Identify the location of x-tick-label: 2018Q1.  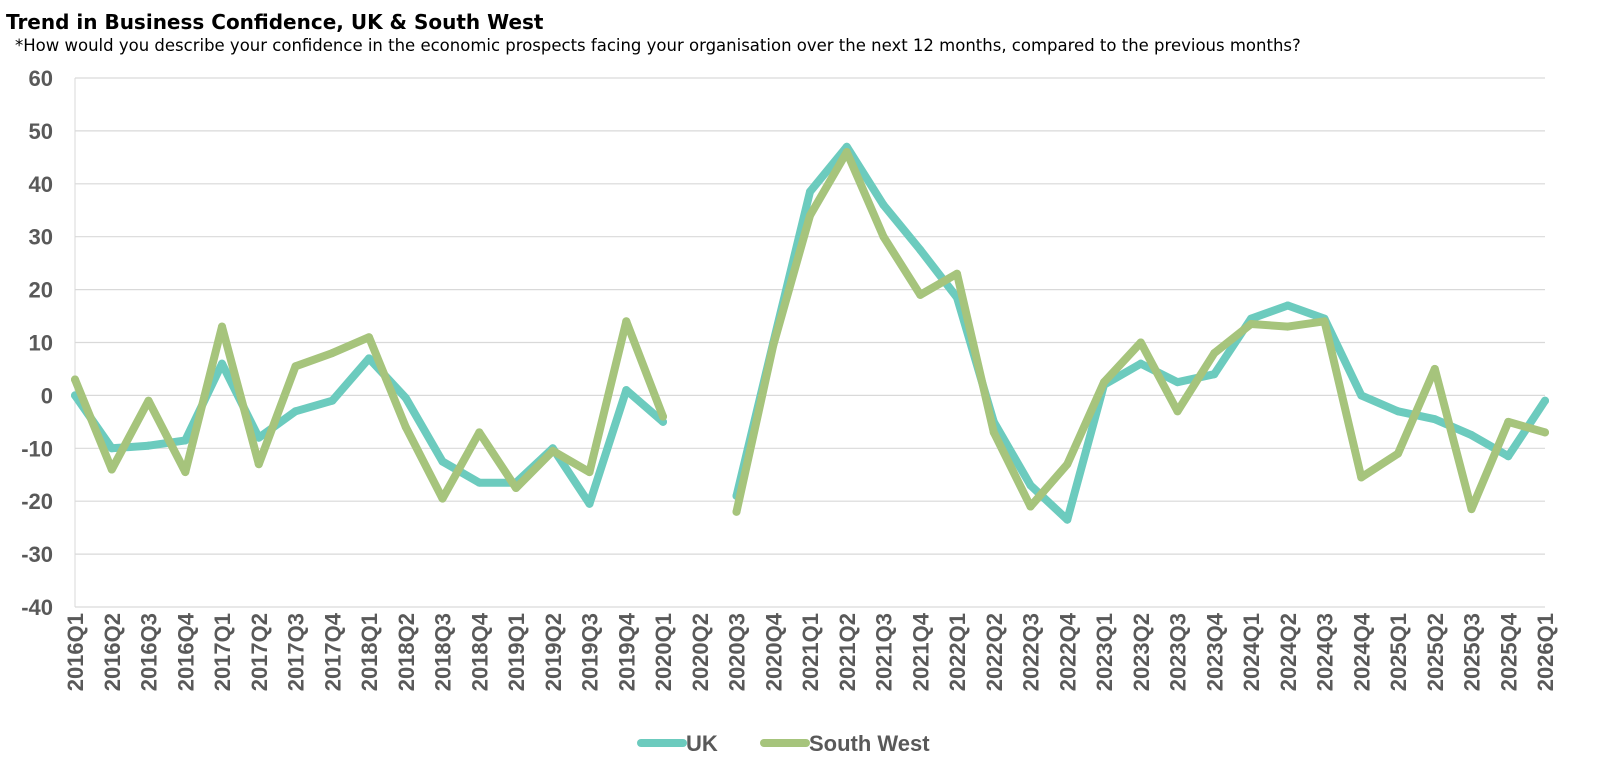
(369, 652).